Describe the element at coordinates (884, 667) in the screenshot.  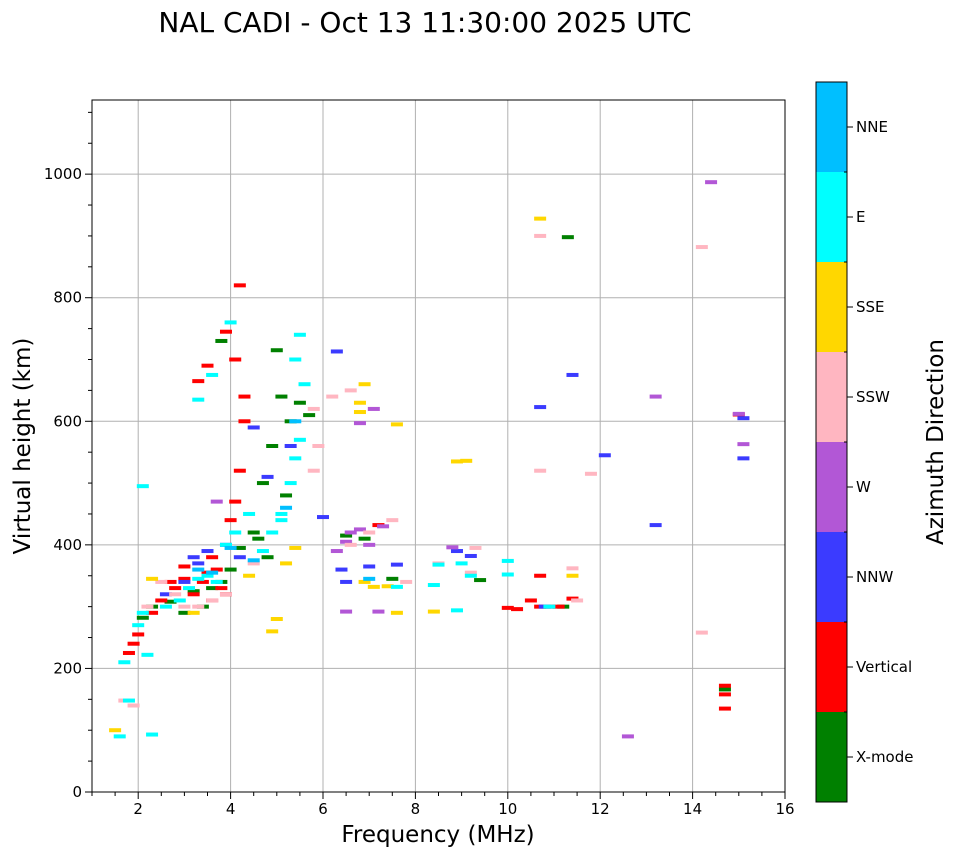
I see `colorbar-tick-label: Vertical` at that location.